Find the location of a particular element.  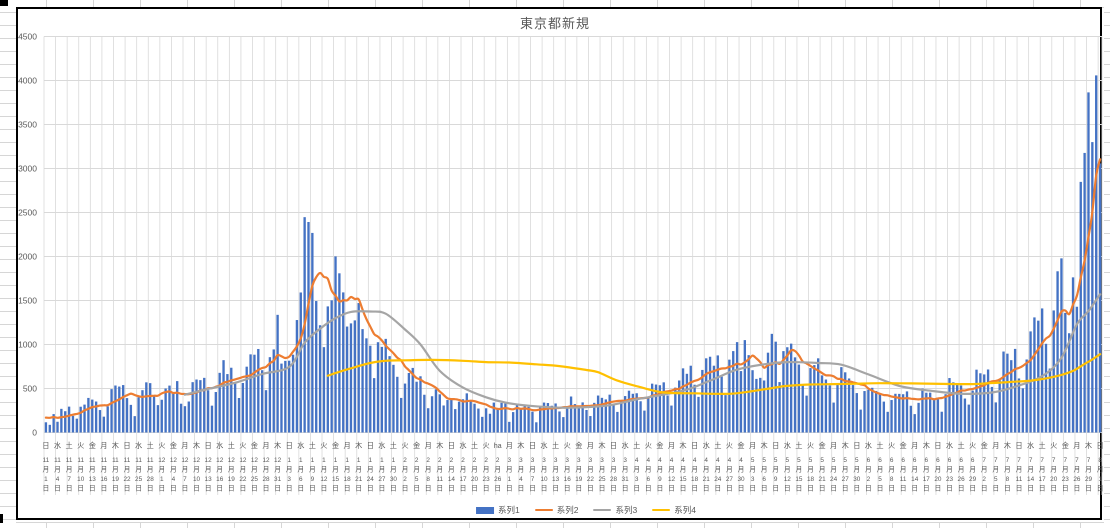

legend-item-系列4: 系列4 is located at coordinates (674, 510).